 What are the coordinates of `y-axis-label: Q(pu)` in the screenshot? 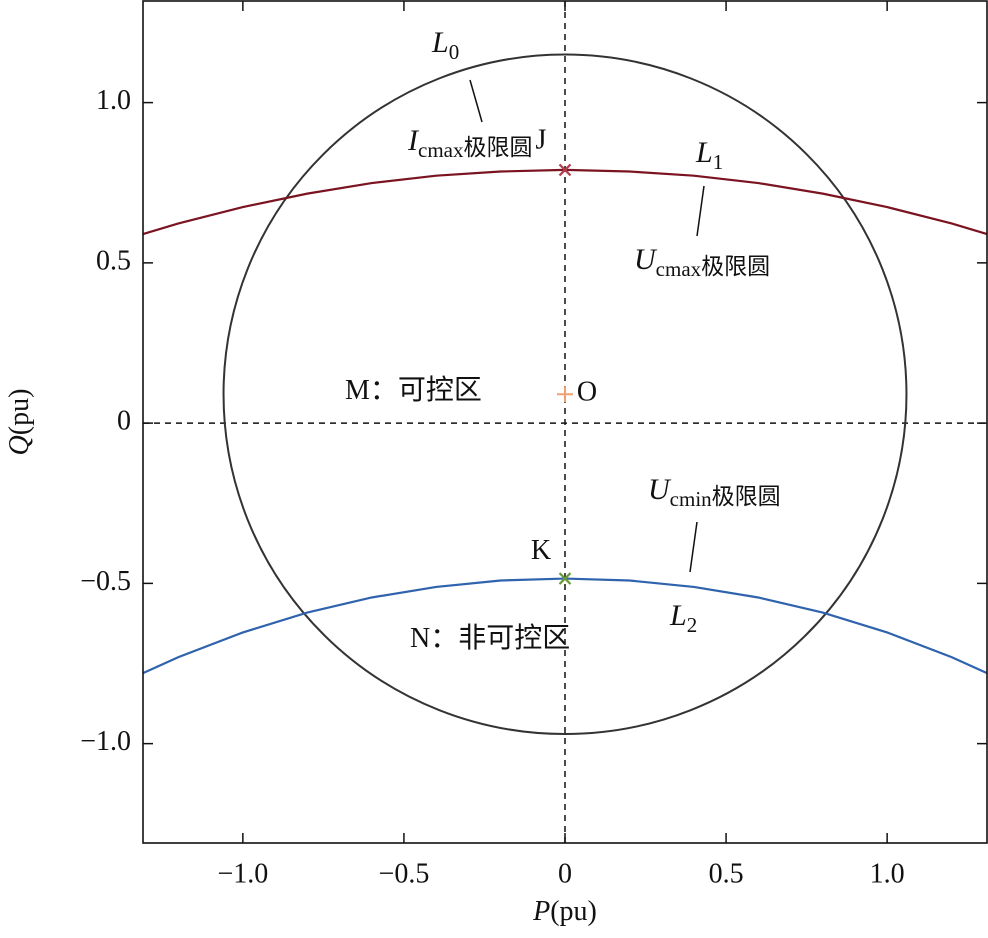 It's located at (19, 422).